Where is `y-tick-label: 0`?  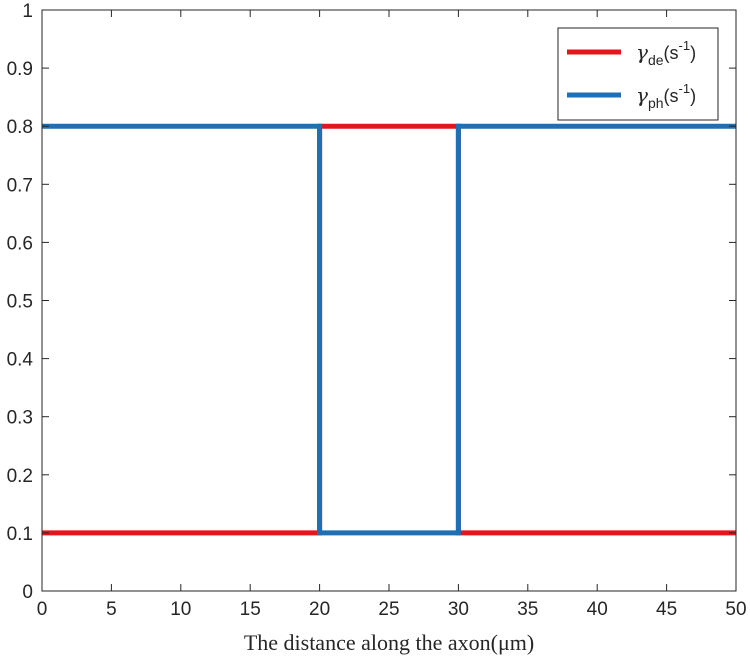 y-tick-label: 0 is located at coordinates (27, 592).